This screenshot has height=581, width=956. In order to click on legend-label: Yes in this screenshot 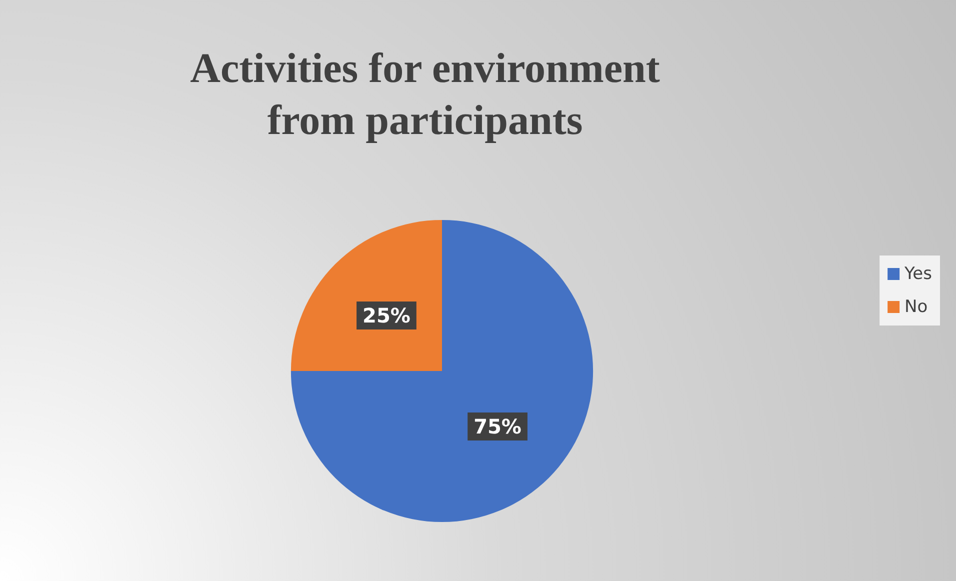, I will do `click(918, 274)`.